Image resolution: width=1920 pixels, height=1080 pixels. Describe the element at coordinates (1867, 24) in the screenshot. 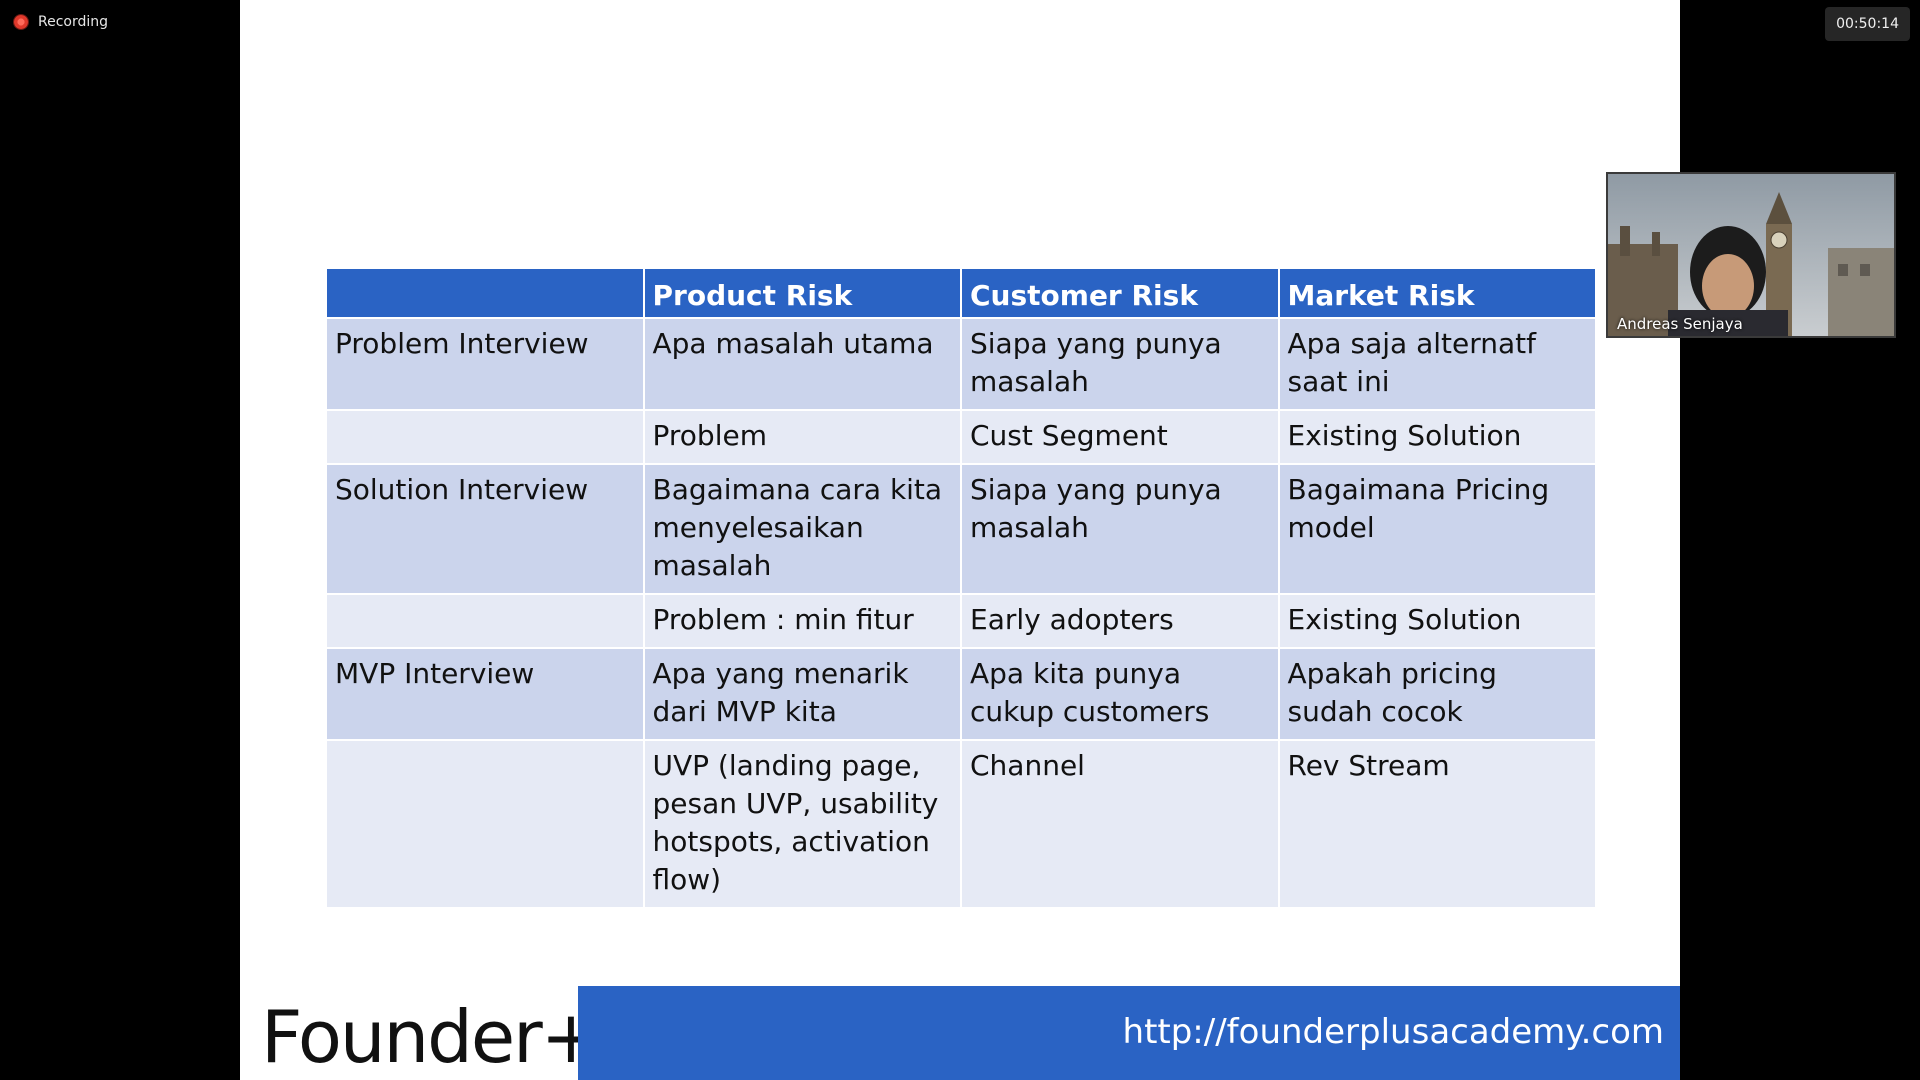

I see `meeting-timer: 00:50:14` at that location.